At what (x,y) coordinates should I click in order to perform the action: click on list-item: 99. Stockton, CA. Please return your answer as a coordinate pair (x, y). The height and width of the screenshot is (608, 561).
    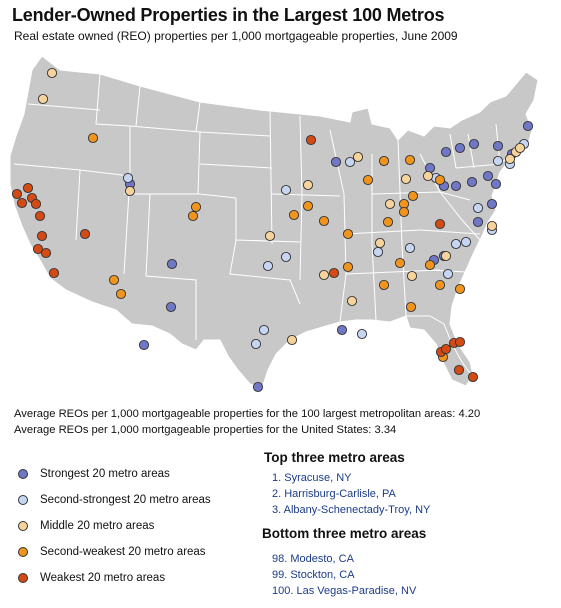
    Looking at the image, I should click on (313, 575).